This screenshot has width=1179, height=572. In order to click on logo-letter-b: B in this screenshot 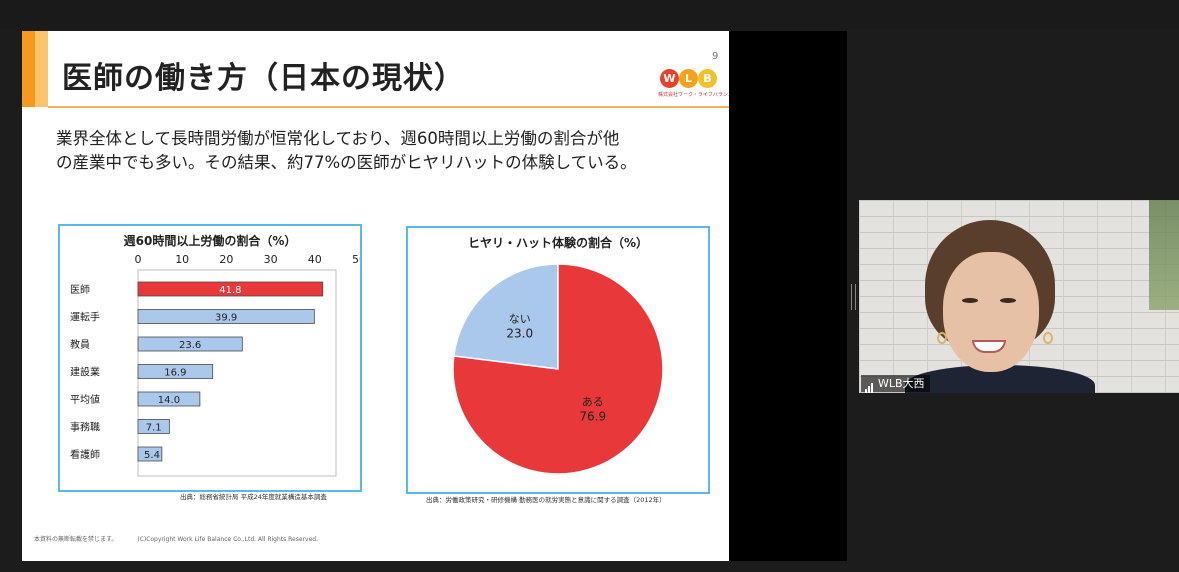, I will do `click(707, 78)`.